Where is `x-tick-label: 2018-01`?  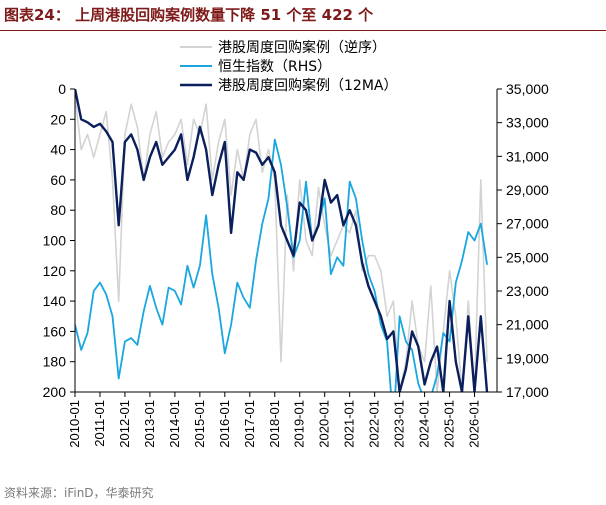 x-tick-label: 2018-01 is located at coordinates (274, 424).